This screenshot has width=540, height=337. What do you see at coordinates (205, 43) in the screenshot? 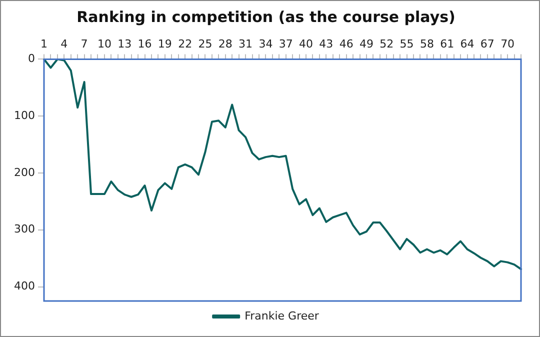
I see `x-tick-label: 25` at bounding box center [205, 43].